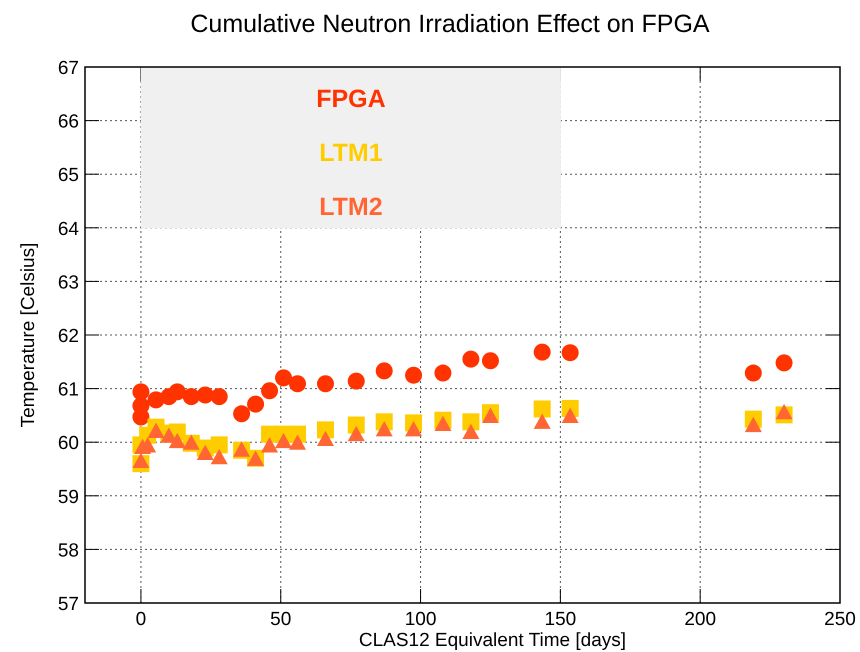 The width and height of the screenshot is (860, 652). What do you see at coordinates (69, 229) in the screenshot?
I see `y-tick-label: 64` at bounding box center [69, 229].